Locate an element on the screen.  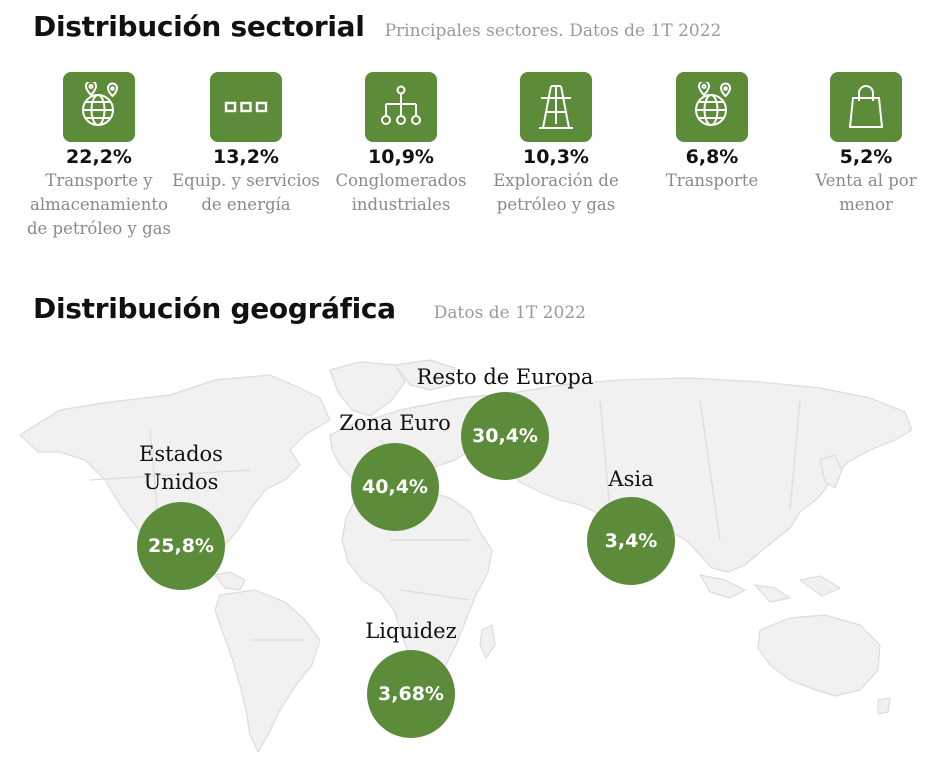
region-value: 25,8% is located at coordinates (181, 546).